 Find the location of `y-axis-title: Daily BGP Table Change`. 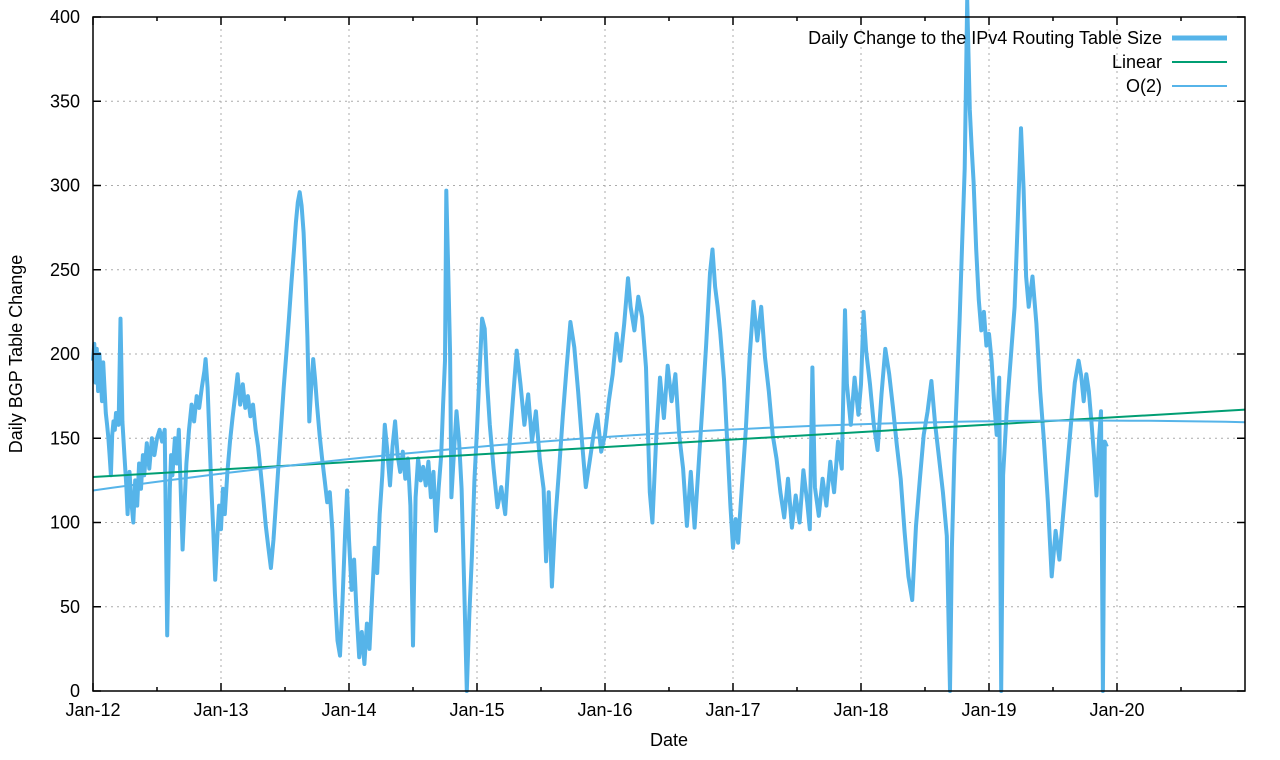

y-axis-title: Daily BGP Table Change is located at coordinates (16, 354).